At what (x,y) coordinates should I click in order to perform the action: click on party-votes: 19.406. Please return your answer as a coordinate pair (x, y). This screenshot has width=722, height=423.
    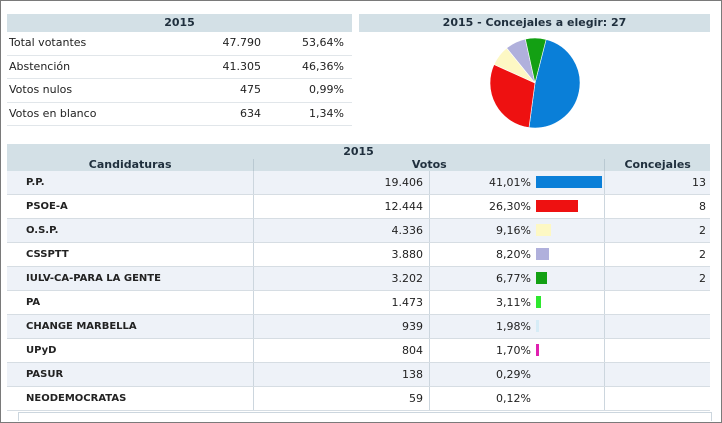
    Looking at the image, I should click on (342, 182).